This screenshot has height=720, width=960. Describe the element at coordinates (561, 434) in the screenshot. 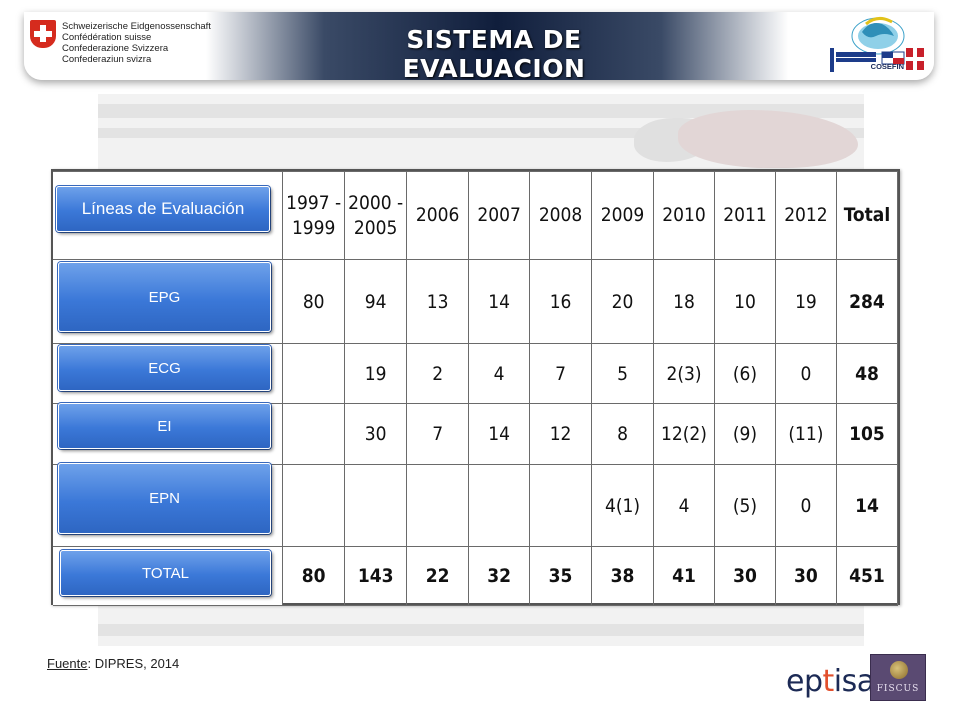

I see `table-cell: 12` at that location.